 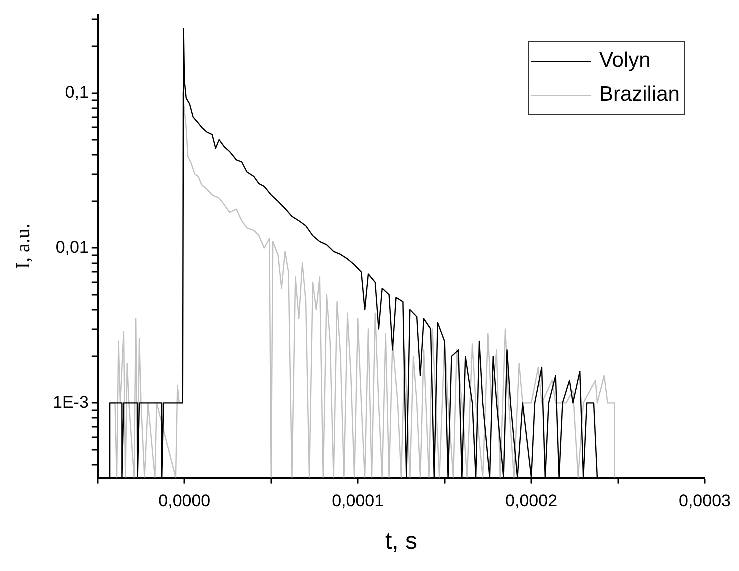 I want to click on y-tick-label: 1E-3, so click(x=70, y=402).